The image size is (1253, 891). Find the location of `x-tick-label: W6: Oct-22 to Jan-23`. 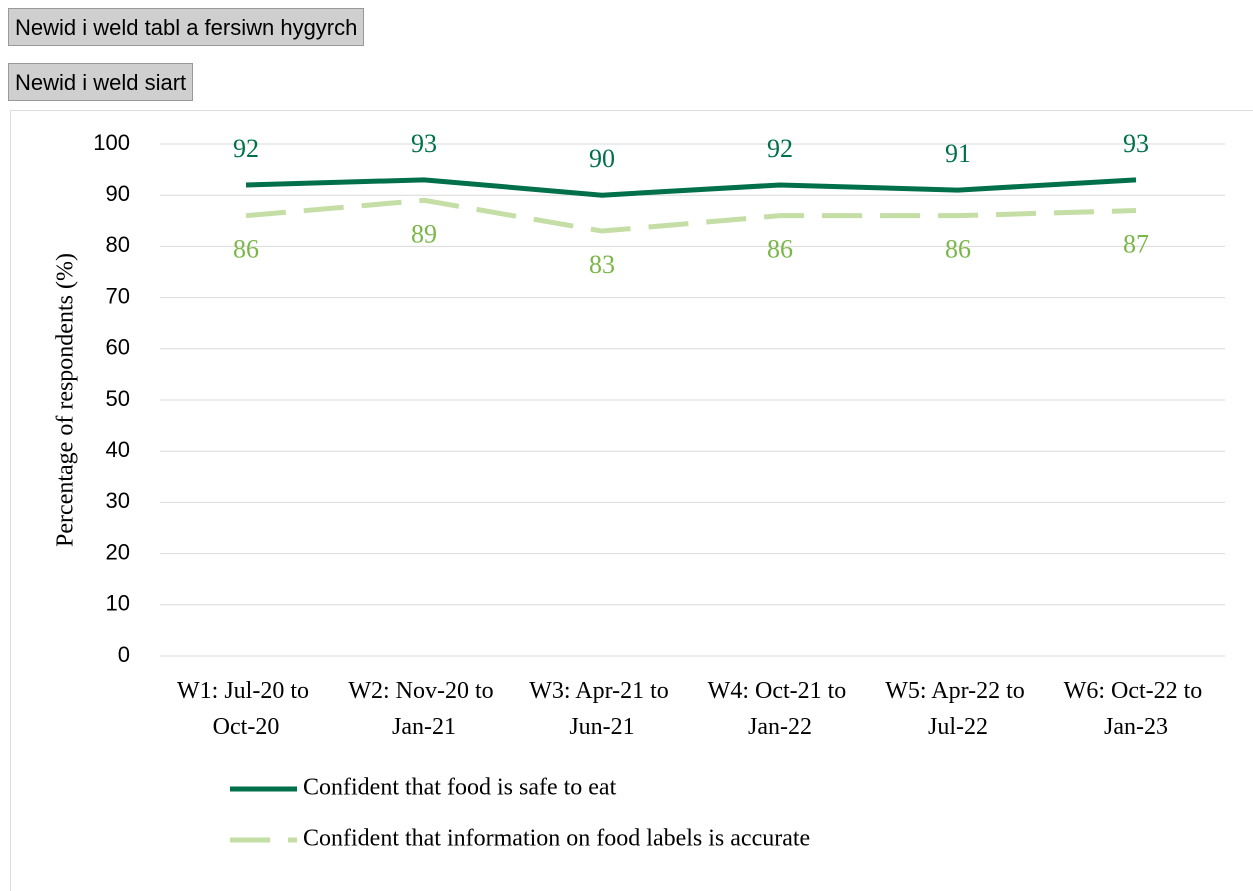

x-tick-label: W6: Oct-22 to Jan-23 is located at coordinates (1136, 709).